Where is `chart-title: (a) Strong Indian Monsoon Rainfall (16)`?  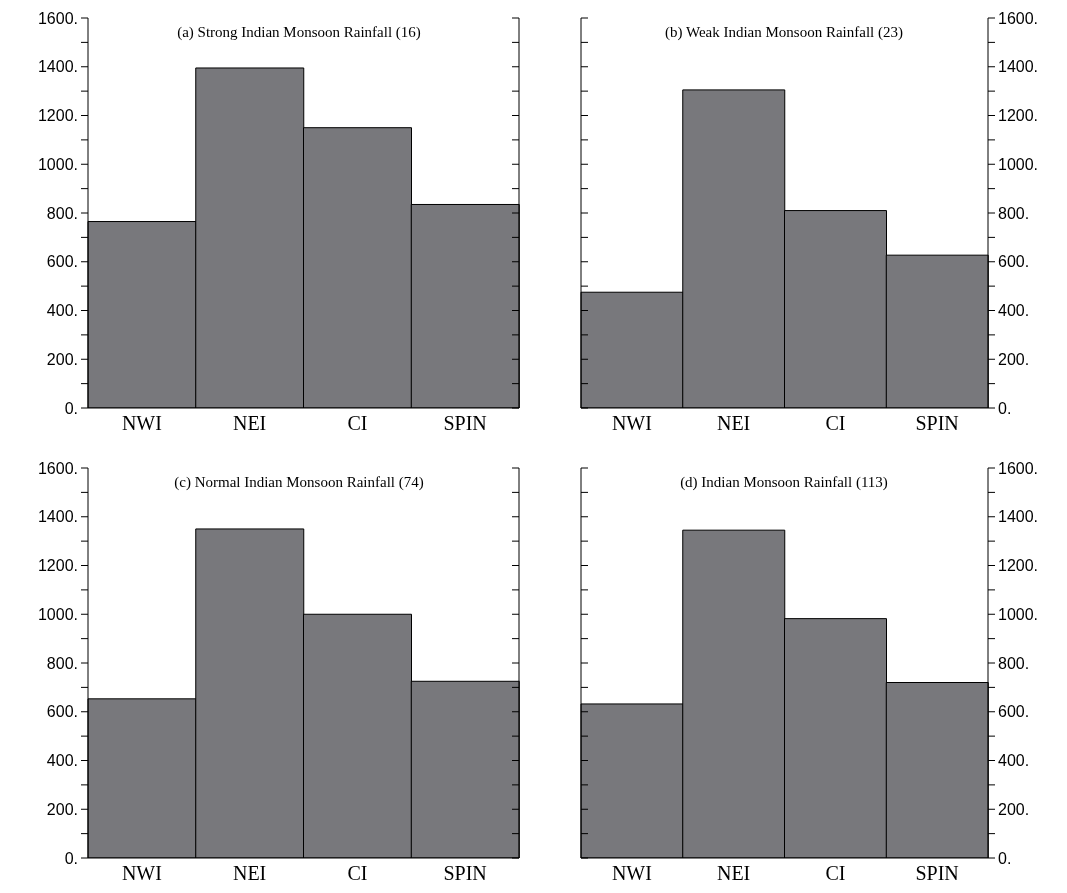
chart-title: (a) Strong Indian Monsoon Rainfall (16) is located at coordinates (299, 32).